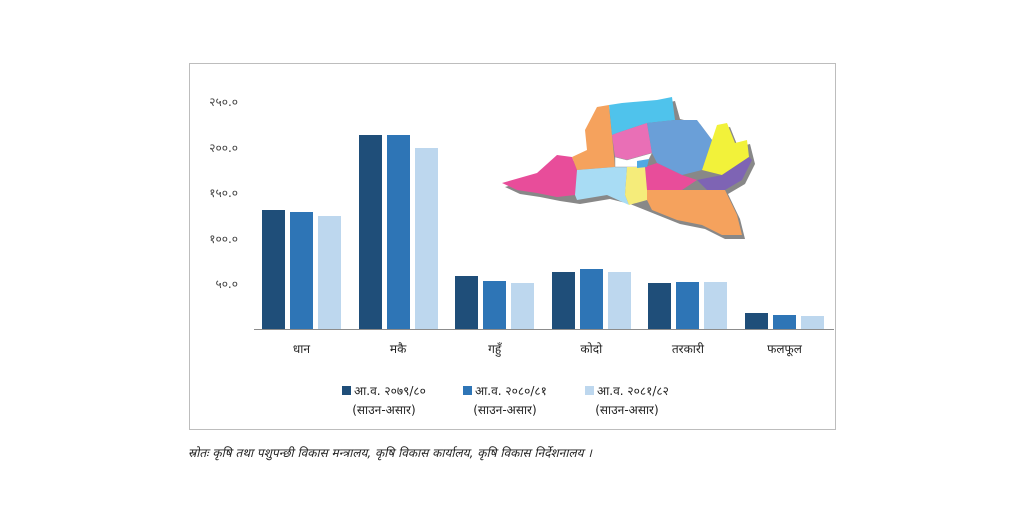 The width and height of the screenshot is (1024, 516). Describe the element at coordinates (384, 400) in the screenshot. I see `legend-item: आ.व. २०७९/८० (साउन-असार)` at that location.